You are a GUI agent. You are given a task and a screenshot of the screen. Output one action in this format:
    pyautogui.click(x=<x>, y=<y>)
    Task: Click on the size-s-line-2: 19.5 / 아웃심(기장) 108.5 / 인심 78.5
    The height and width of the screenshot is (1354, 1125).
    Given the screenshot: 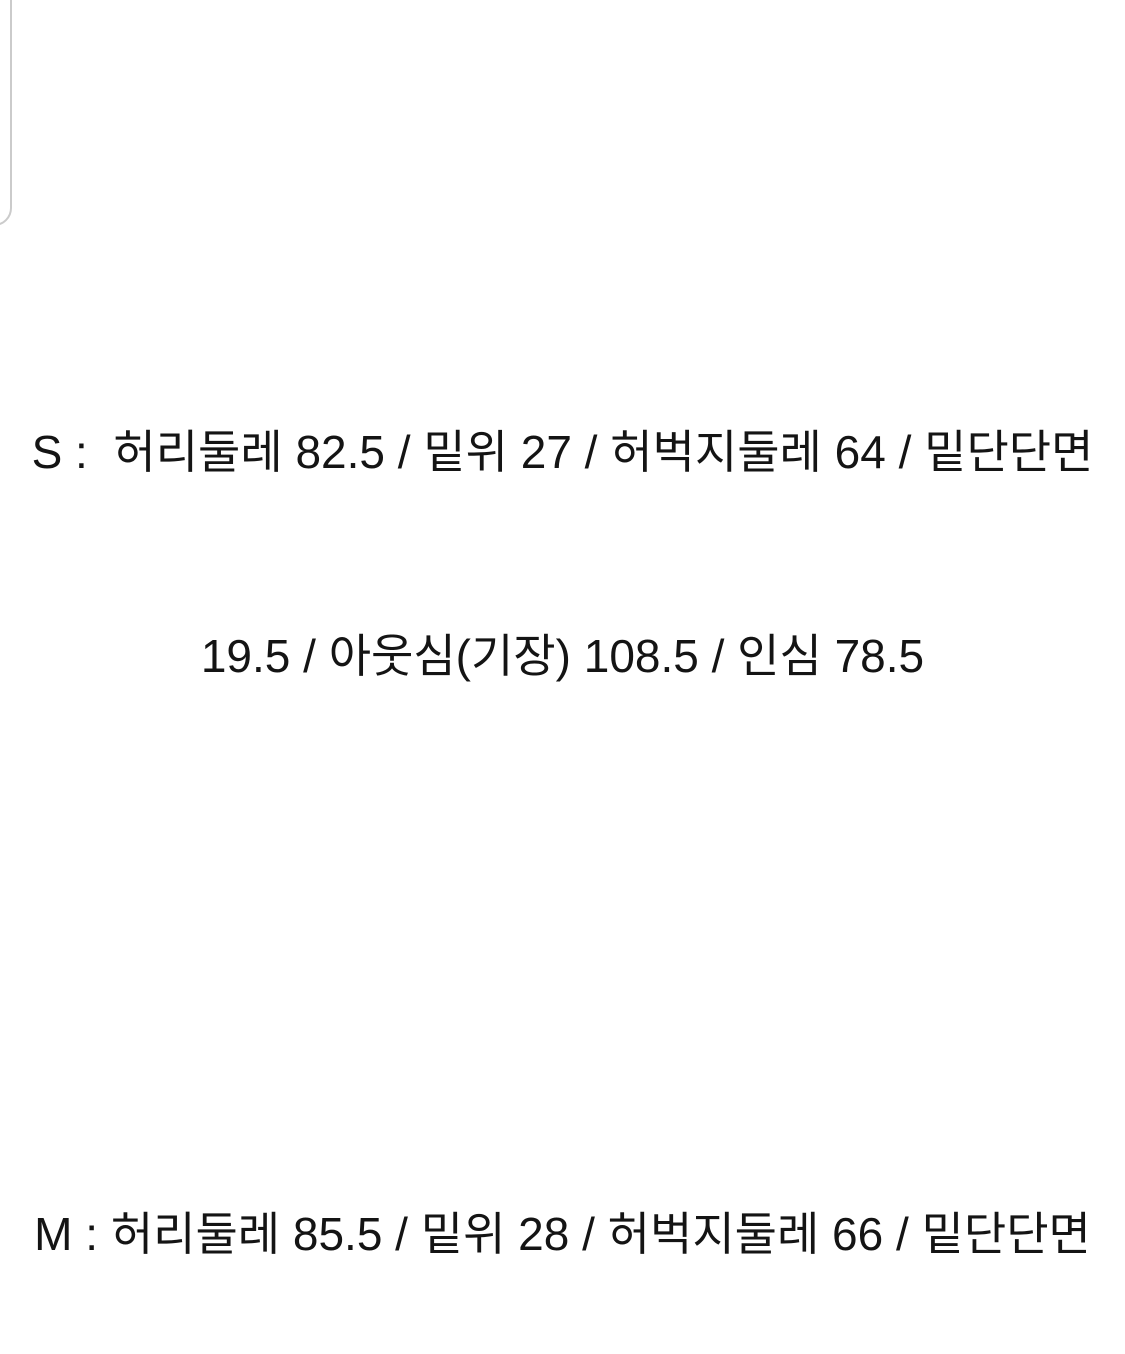 What is the action you would take?
    pyautogui.click(x=562, y=656)
    